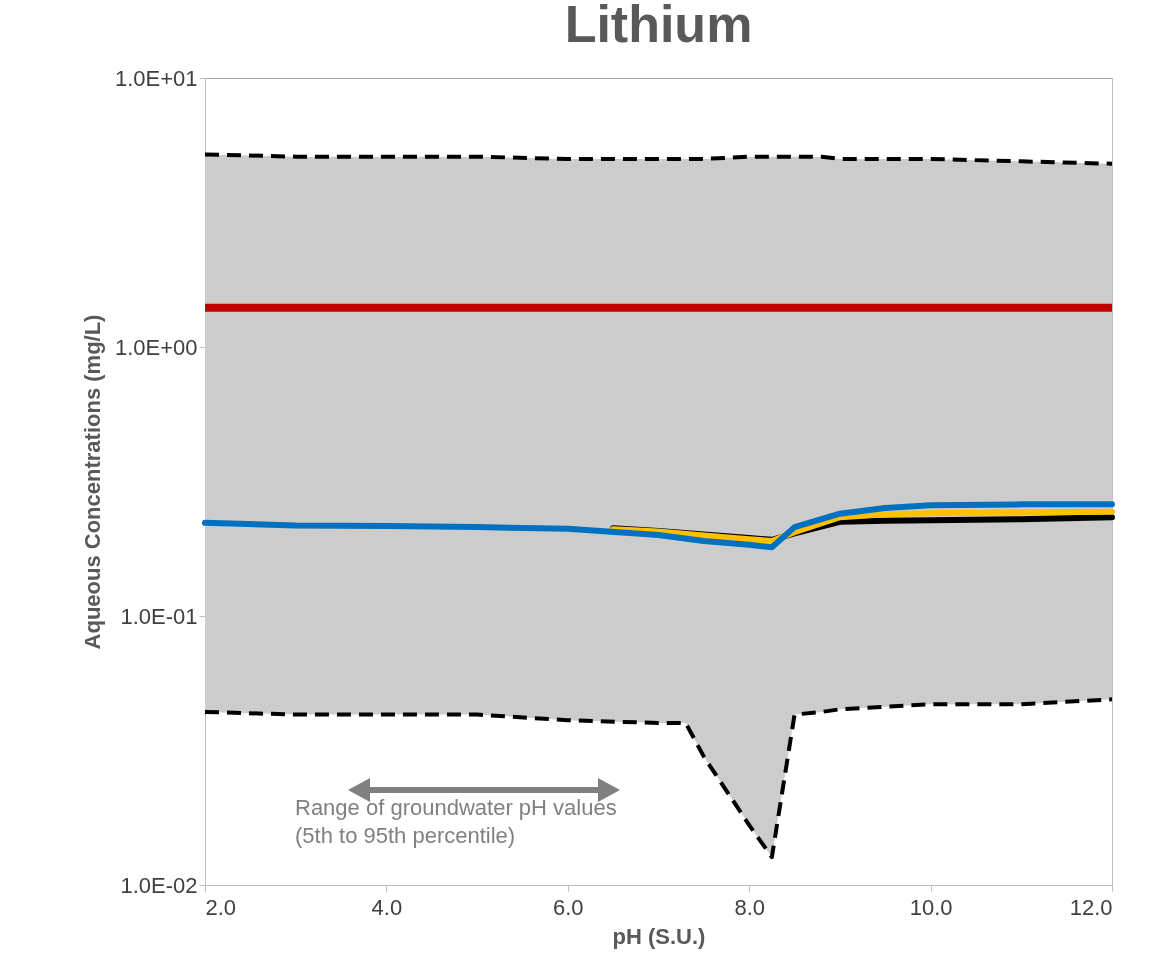 The width and height of the screenshot is (1150, 977). What do you see at coordinates (156, 347) in the screenshot?
I see `y-tick-label: 1.0E+00` at bounding box center [156, 347].